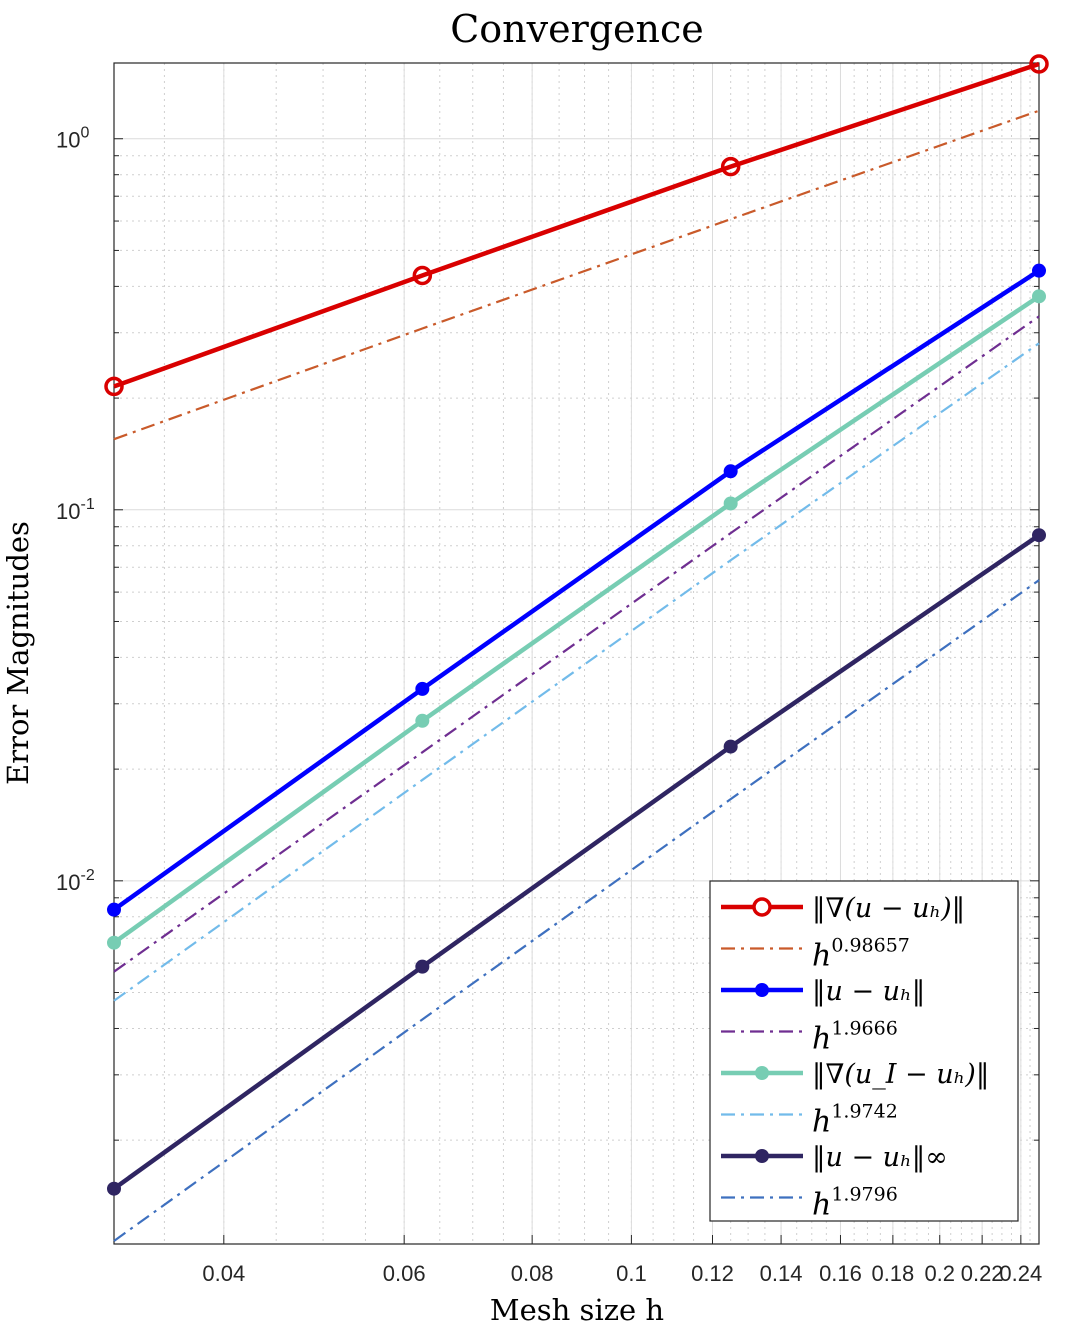  I want to click on legend-box, so click(864, 1051).